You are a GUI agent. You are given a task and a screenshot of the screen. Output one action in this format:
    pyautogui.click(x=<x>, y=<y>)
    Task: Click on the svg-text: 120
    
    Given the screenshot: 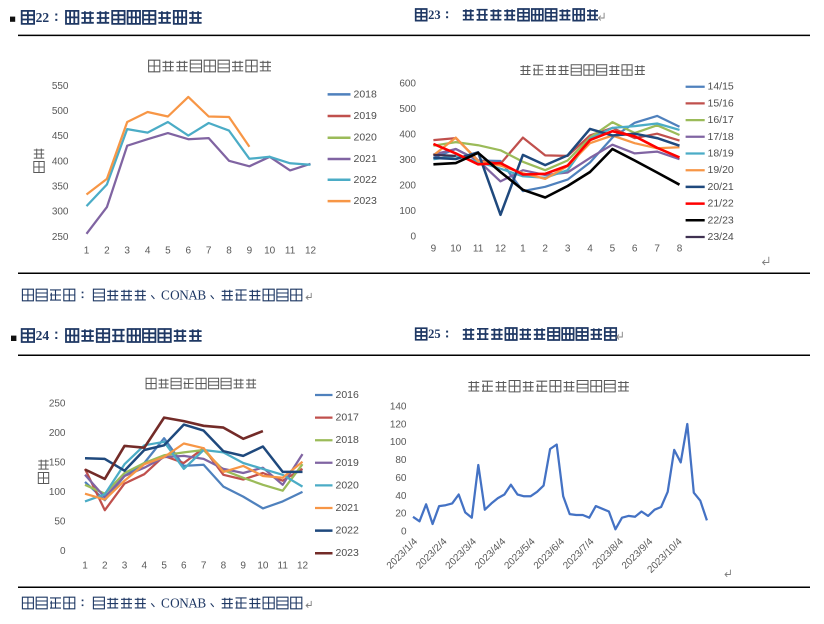 What is the action you would take?
    pyautogui.click(x=398, y=424)
    